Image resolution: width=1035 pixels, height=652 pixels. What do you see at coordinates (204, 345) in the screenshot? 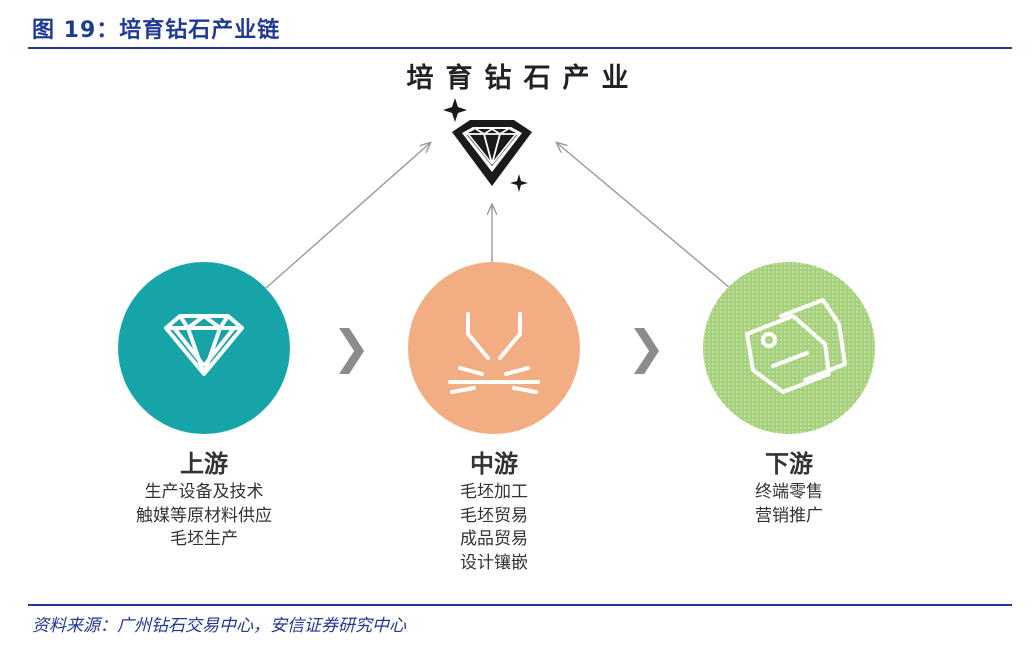
I see `diamond-icon` at bounding box center [204, 345].